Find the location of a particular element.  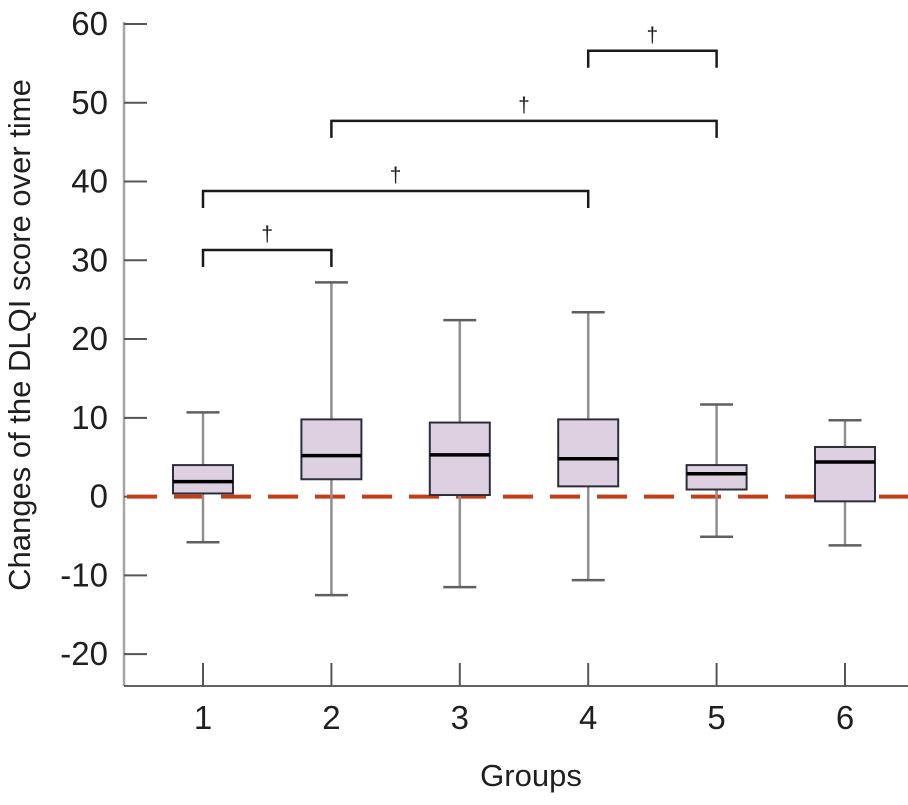

y-tick-label: 50 is located at coordinates (89, 102).